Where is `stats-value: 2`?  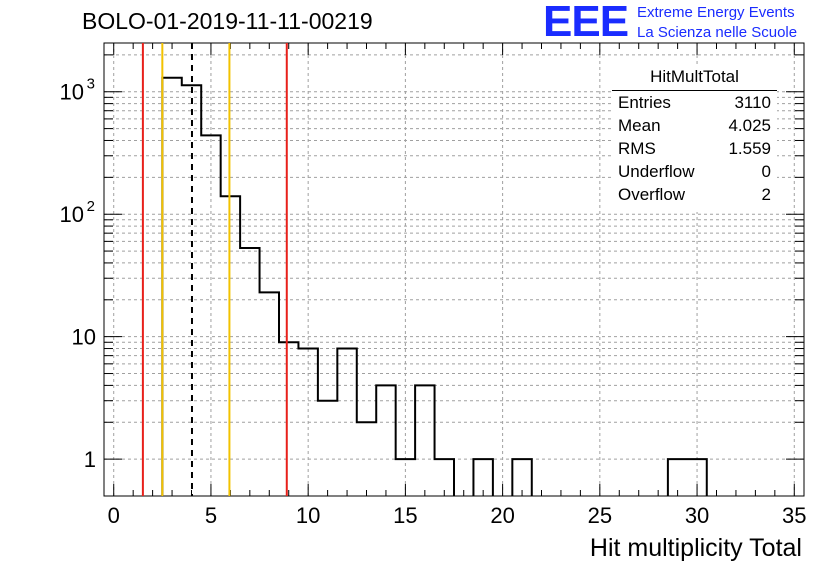 stats-value: 2 is located at coordinates (766, 194).